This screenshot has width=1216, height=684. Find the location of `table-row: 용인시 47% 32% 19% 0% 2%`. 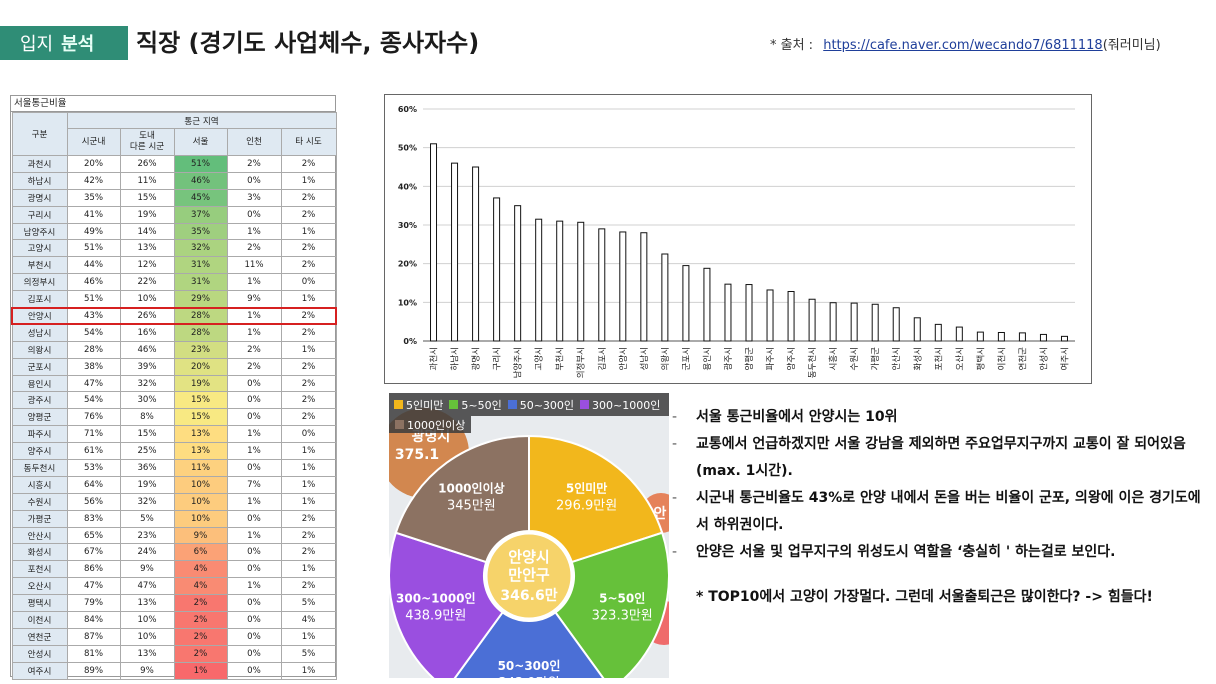

table-row: 용인시 47% 32% 19% 0% 2% is located at coordinates (174, 383).